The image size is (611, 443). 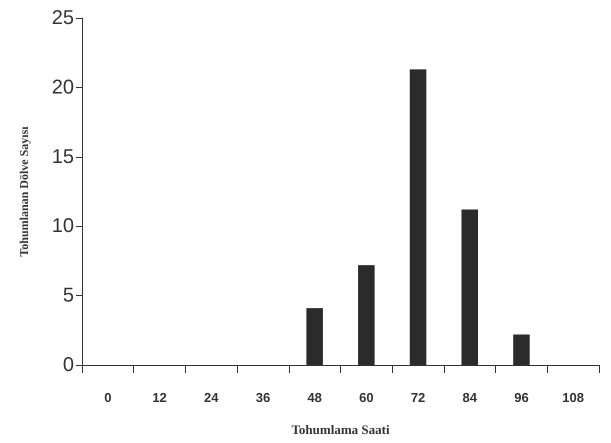 What do you see at coordinates (212, 397) in the screenshot?
I see `x-tick-label: 24` at bounding box center [212, 397].